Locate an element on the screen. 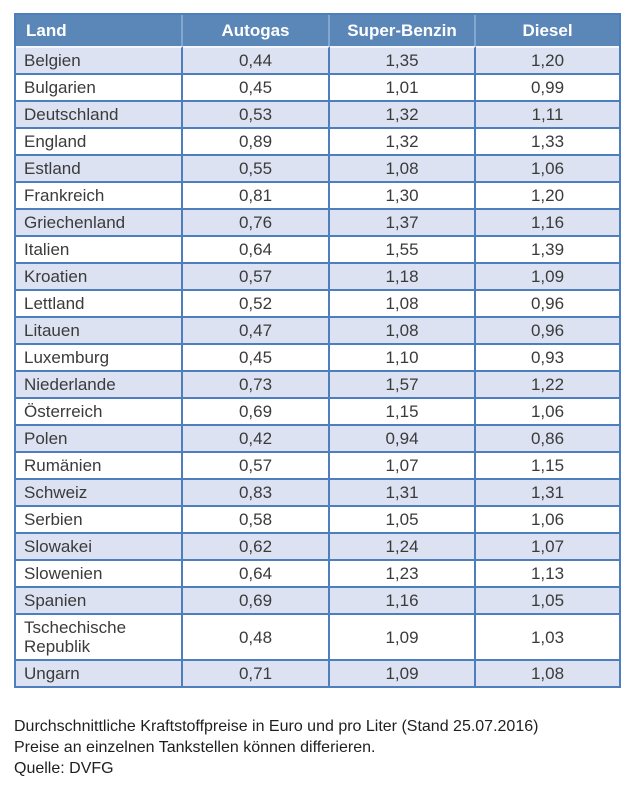  cell-super-benzin: 1,16 is located at coordinates (403, 599).